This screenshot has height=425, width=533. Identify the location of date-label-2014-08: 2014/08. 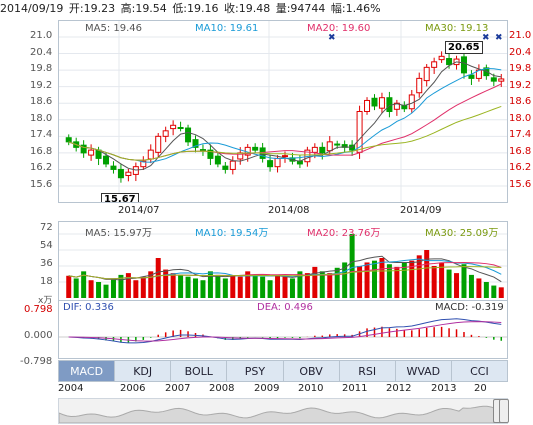
(289, 210).